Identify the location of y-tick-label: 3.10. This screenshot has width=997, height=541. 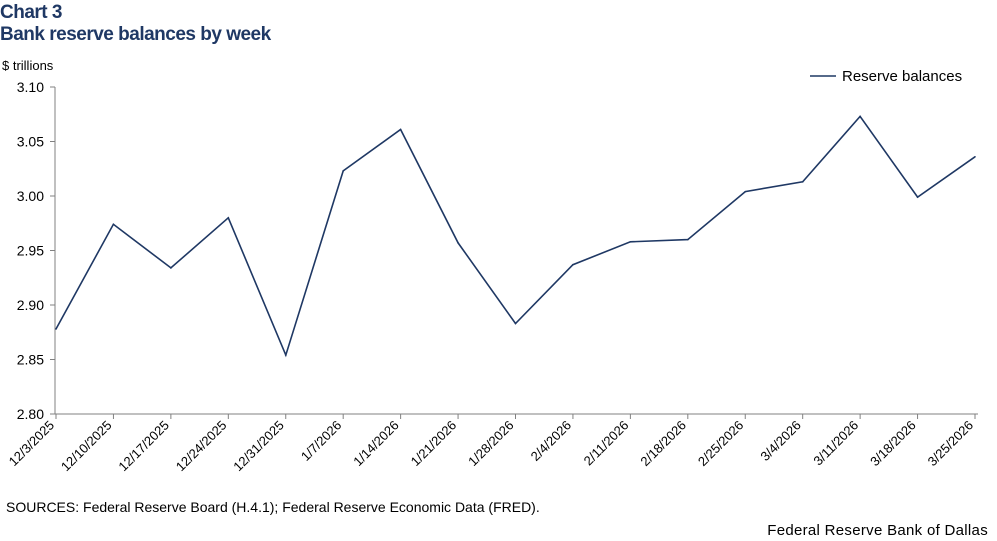
(30, 87).